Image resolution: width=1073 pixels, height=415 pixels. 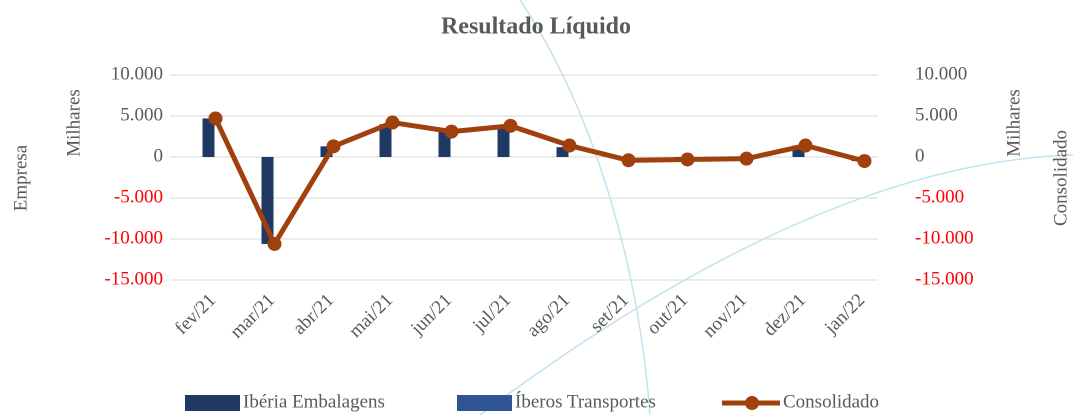 What do you see at coordinates (585, 401) in the screenshot?
I see `legend-label: Íberos Transportes` at bounding box center [585, 401].